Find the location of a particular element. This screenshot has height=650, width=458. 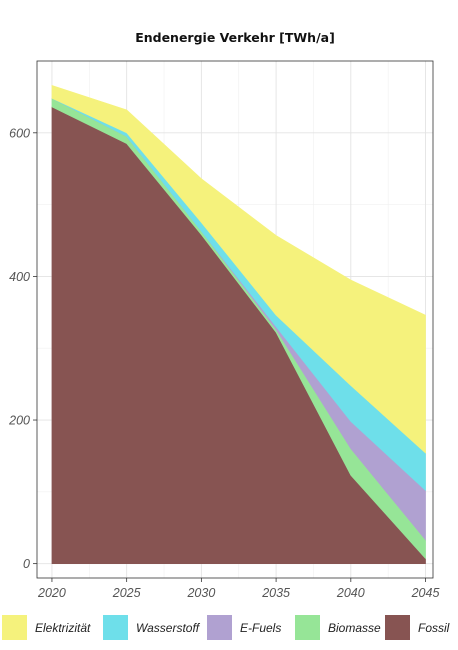

x-tick-label: 2030 is located at coordinates (200, 593).